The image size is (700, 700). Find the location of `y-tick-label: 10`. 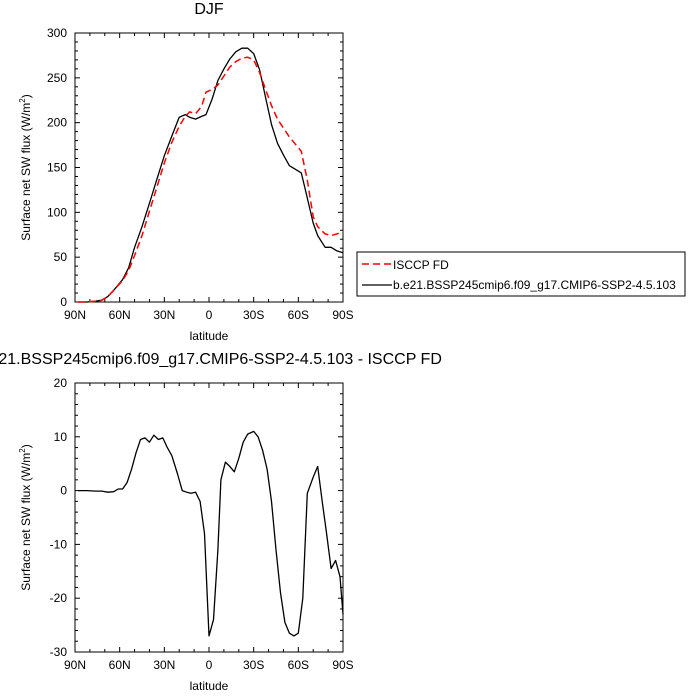

y-tick-label: 10 is located at coordinates (61, 437).